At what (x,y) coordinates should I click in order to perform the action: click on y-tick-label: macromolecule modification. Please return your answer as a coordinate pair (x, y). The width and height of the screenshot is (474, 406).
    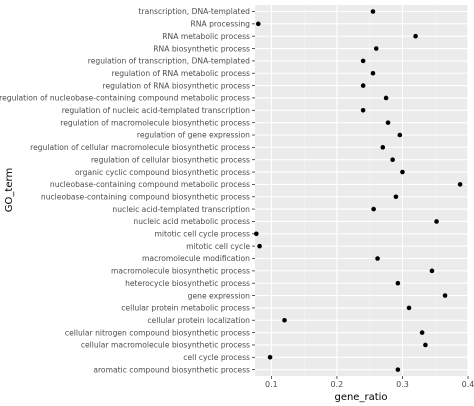
    Looking at the image, I should click on (196, 258).